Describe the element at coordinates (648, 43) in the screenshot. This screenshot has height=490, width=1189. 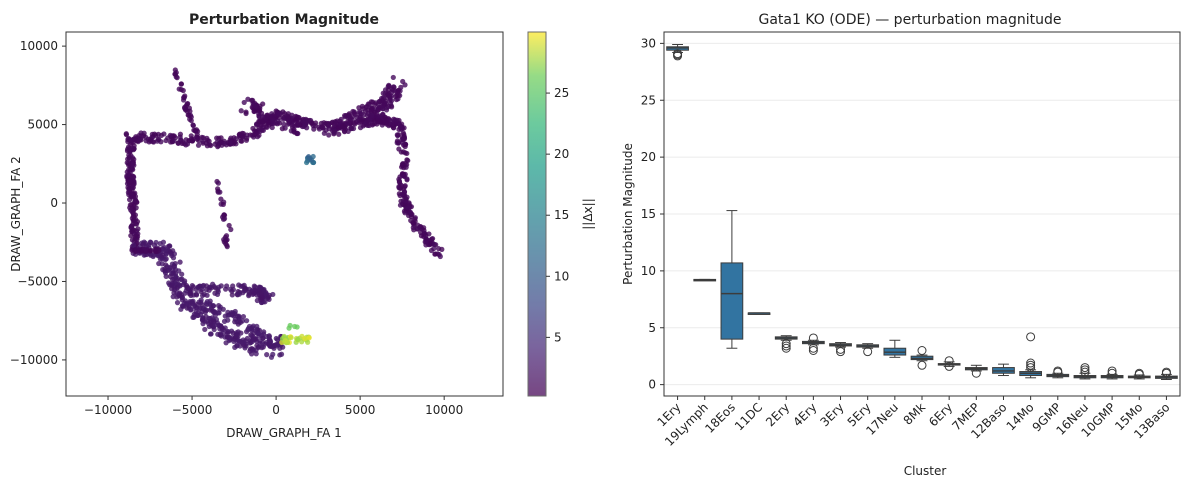
I see `box-ytick-label: 30` at that location.